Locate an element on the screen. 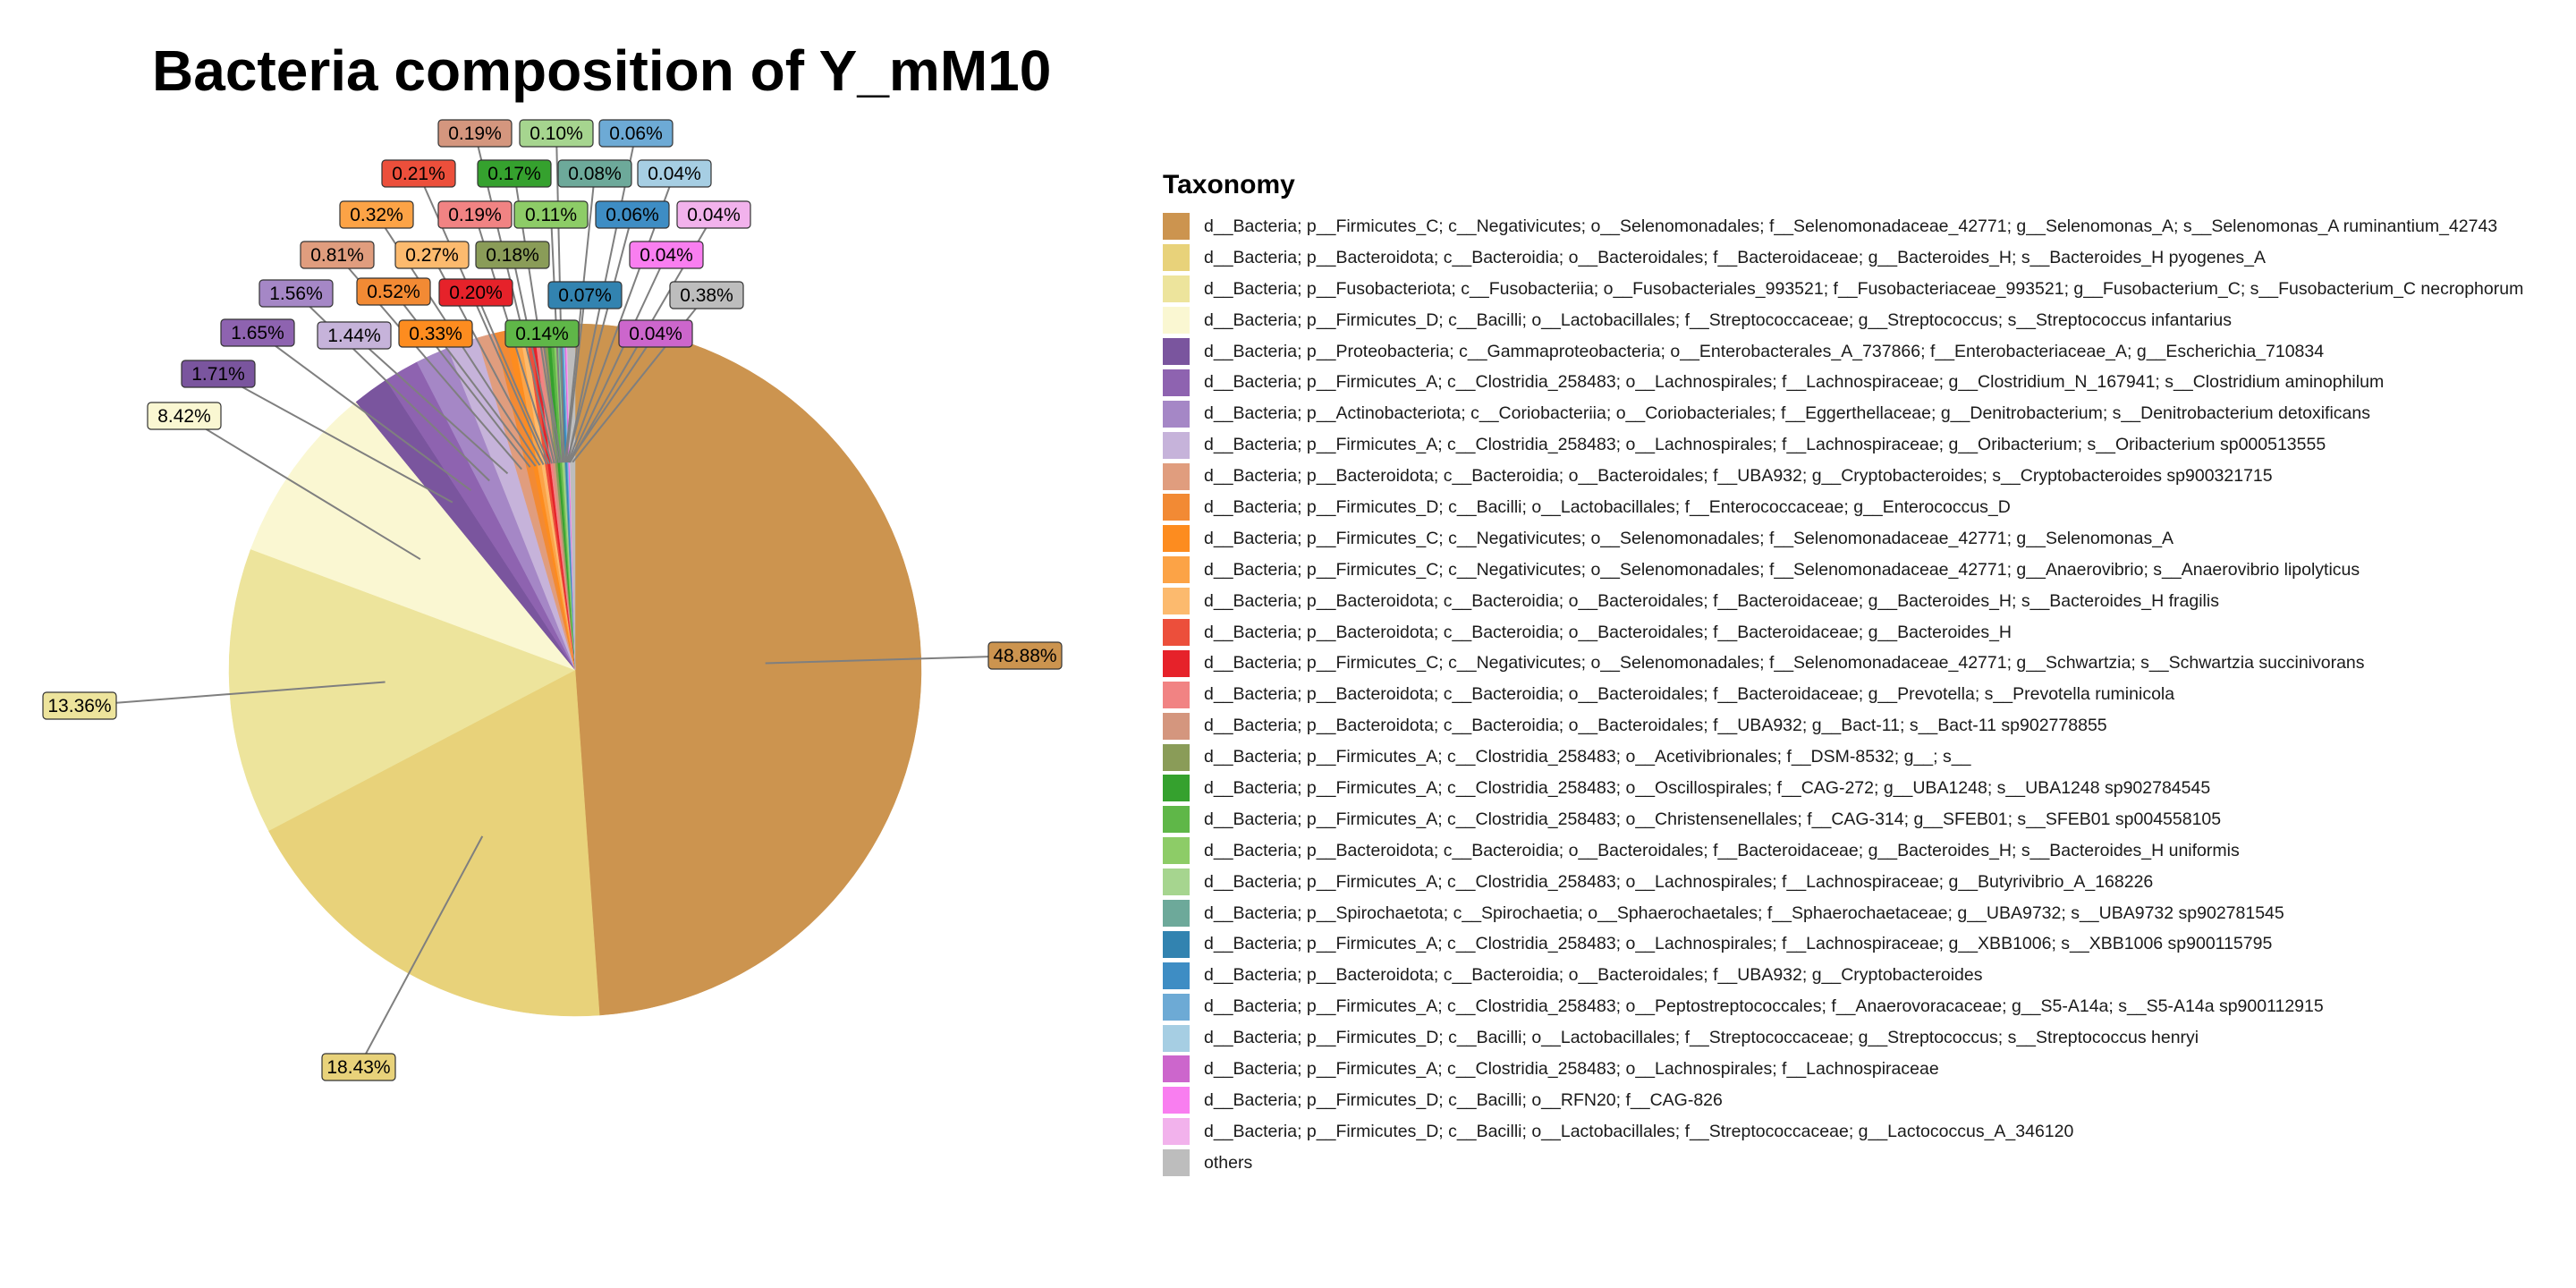  slice-label-text: 1.71% is located at coordinates (218, 374).